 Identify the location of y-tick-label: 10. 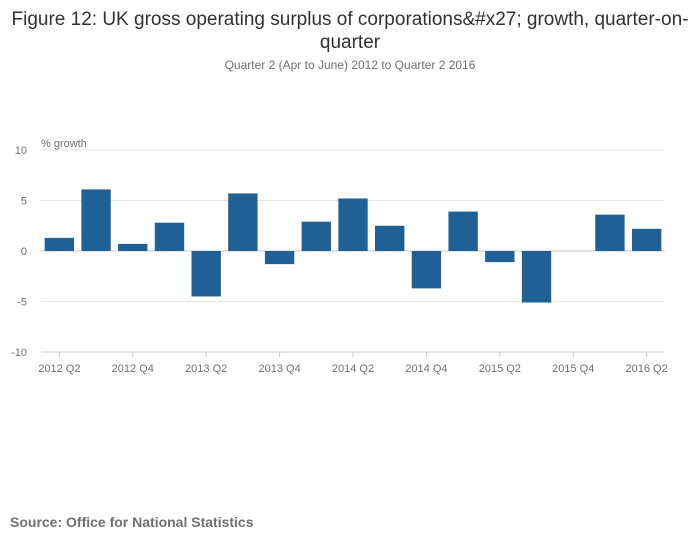
(21, 151).